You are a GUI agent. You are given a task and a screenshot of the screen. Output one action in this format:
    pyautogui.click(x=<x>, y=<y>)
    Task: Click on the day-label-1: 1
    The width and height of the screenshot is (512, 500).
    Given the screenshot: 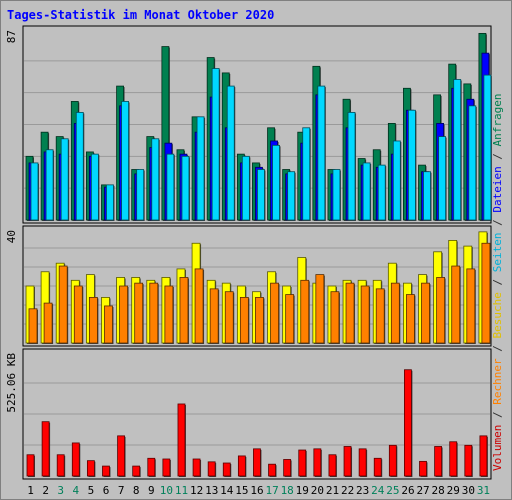 What is the action you would take?
    pyautogui.click(x=30, y=490)
    